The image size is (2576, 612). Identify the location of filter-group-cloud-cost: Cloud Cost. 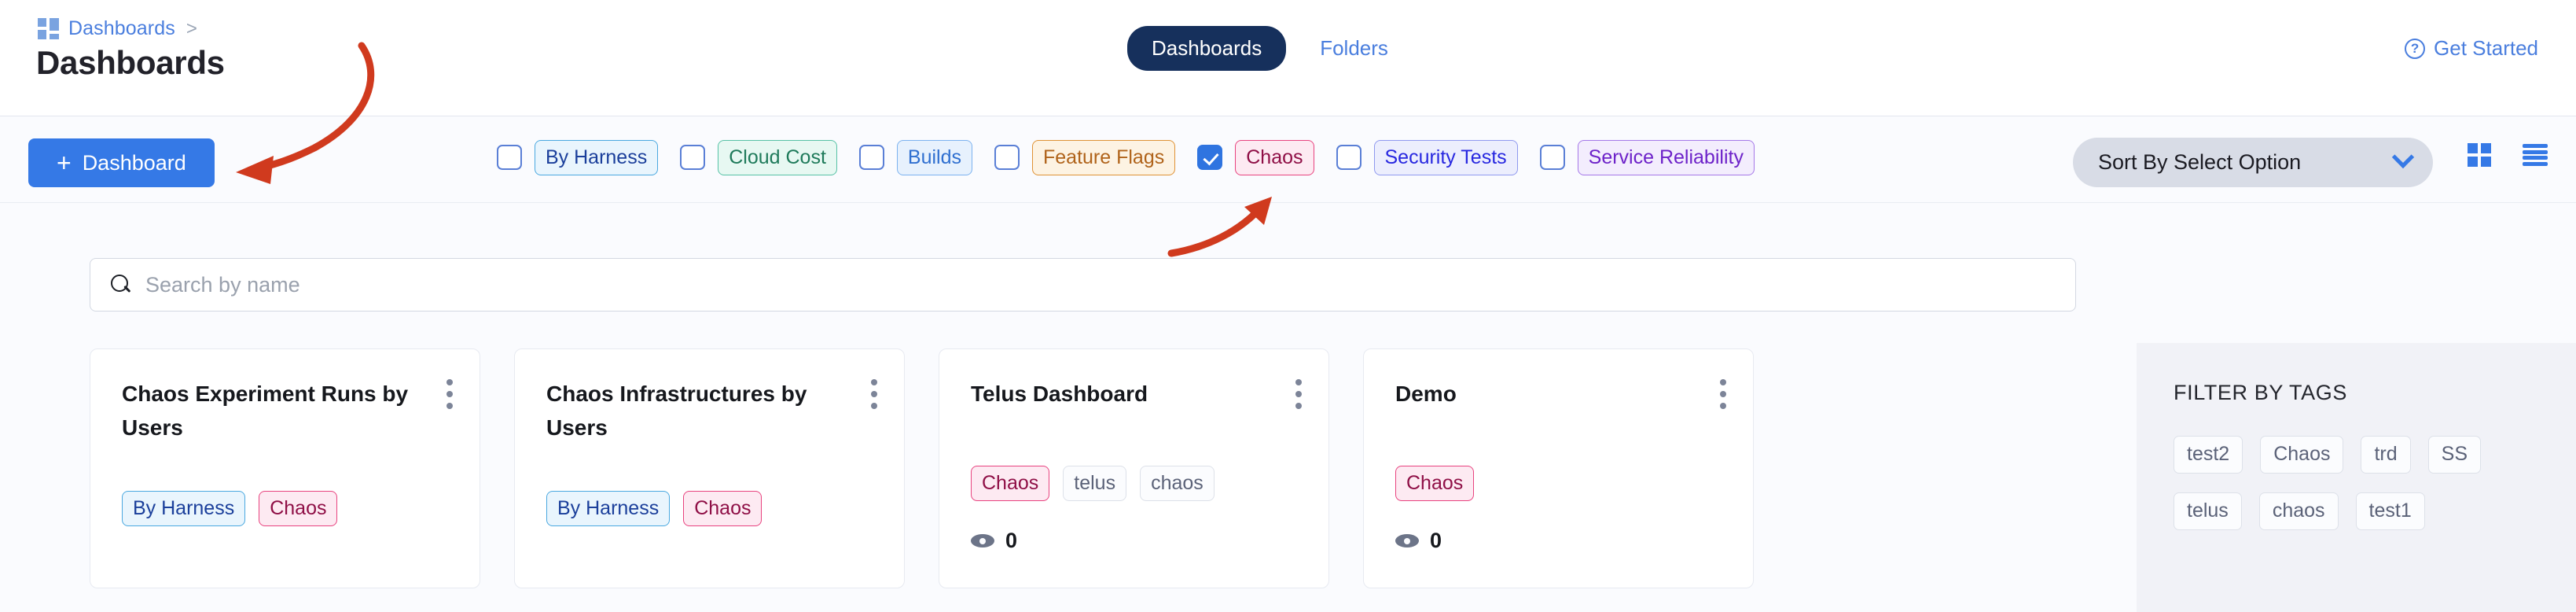
(758, 157).